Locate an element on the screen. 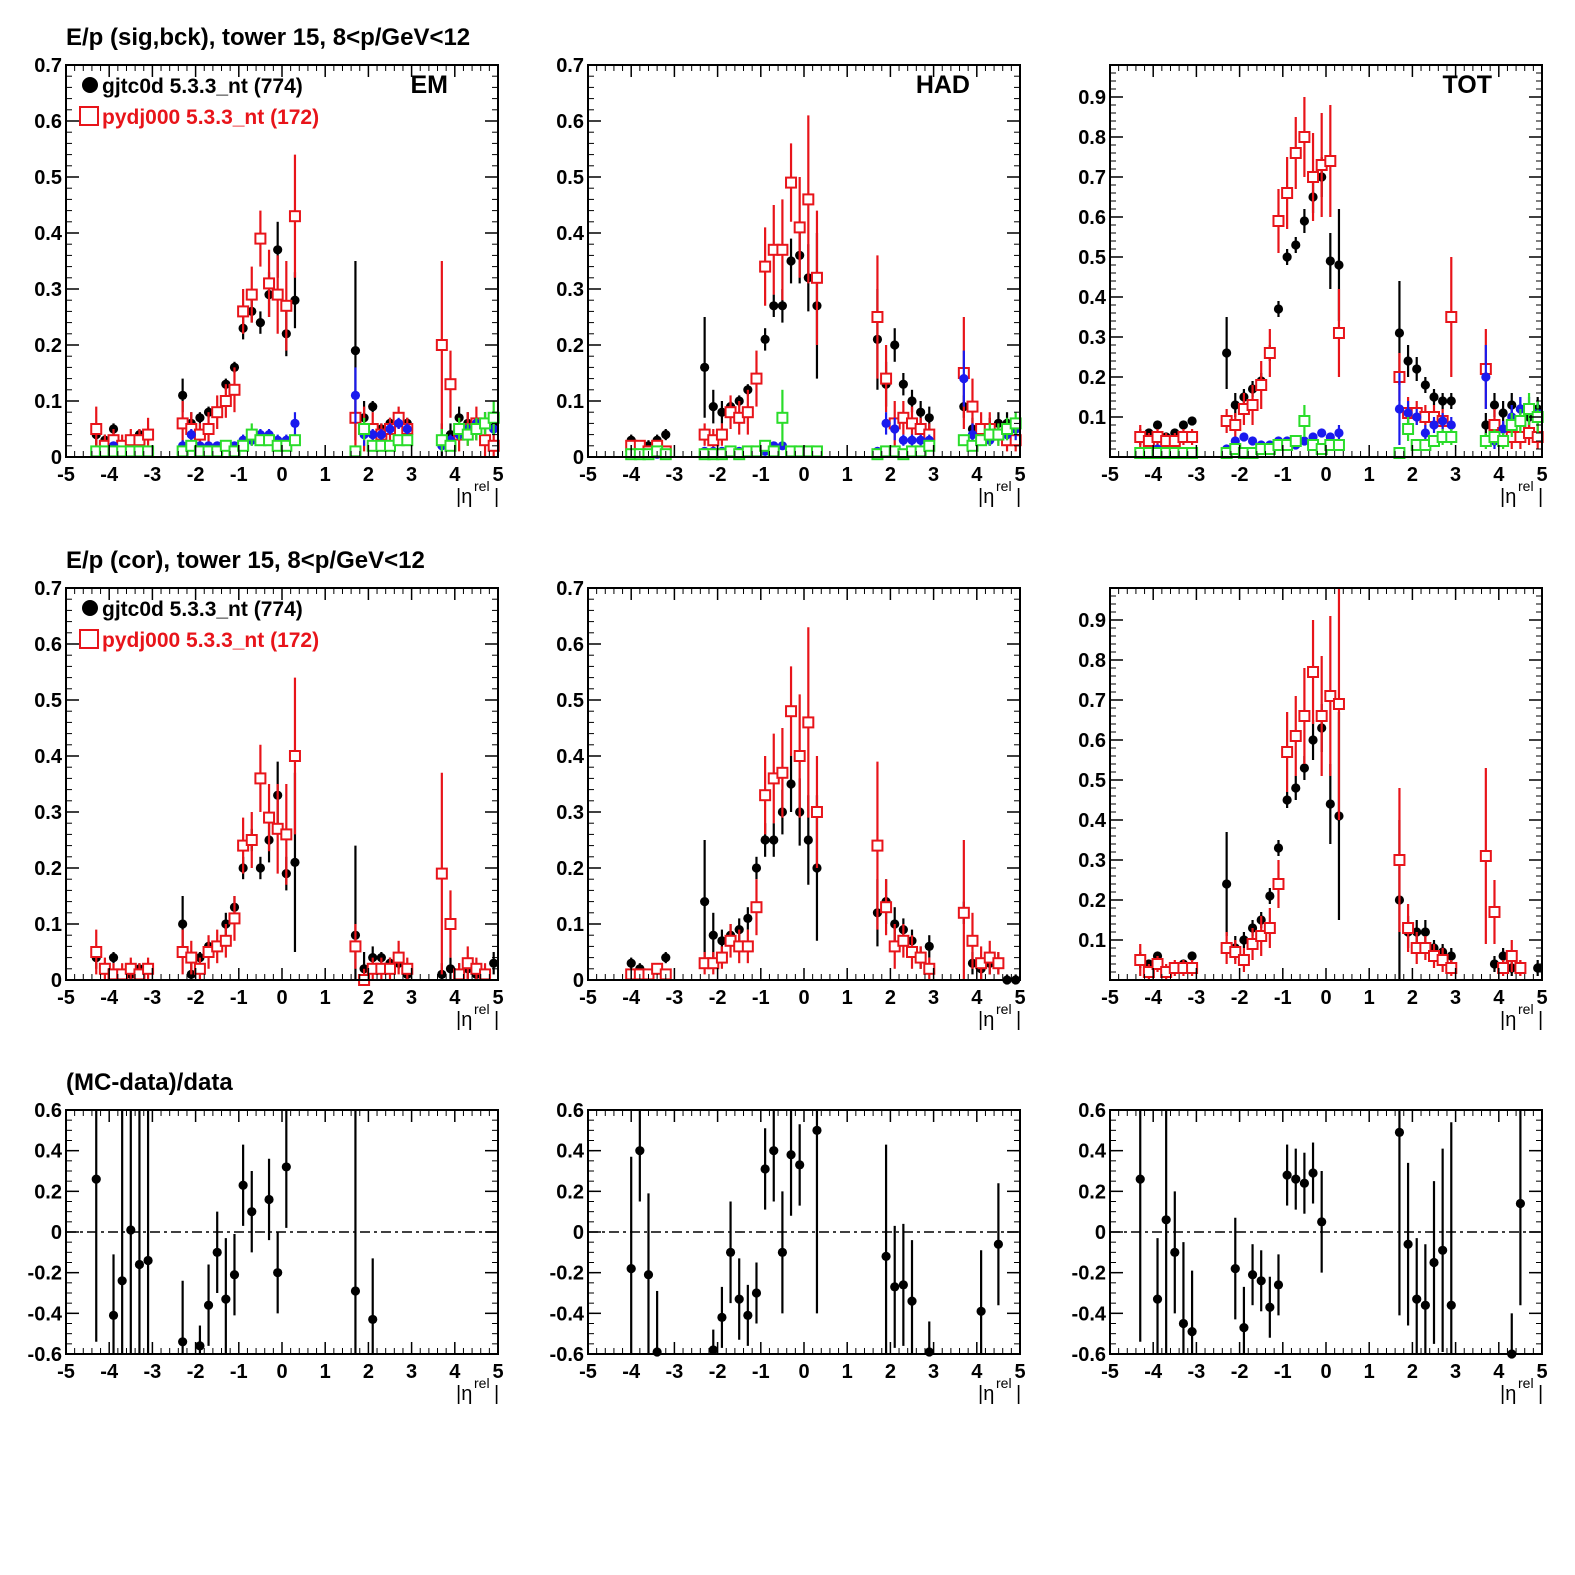  legend-label: gjtc0d 5.3.3_nt (774) is located at coordinates (202, 609).